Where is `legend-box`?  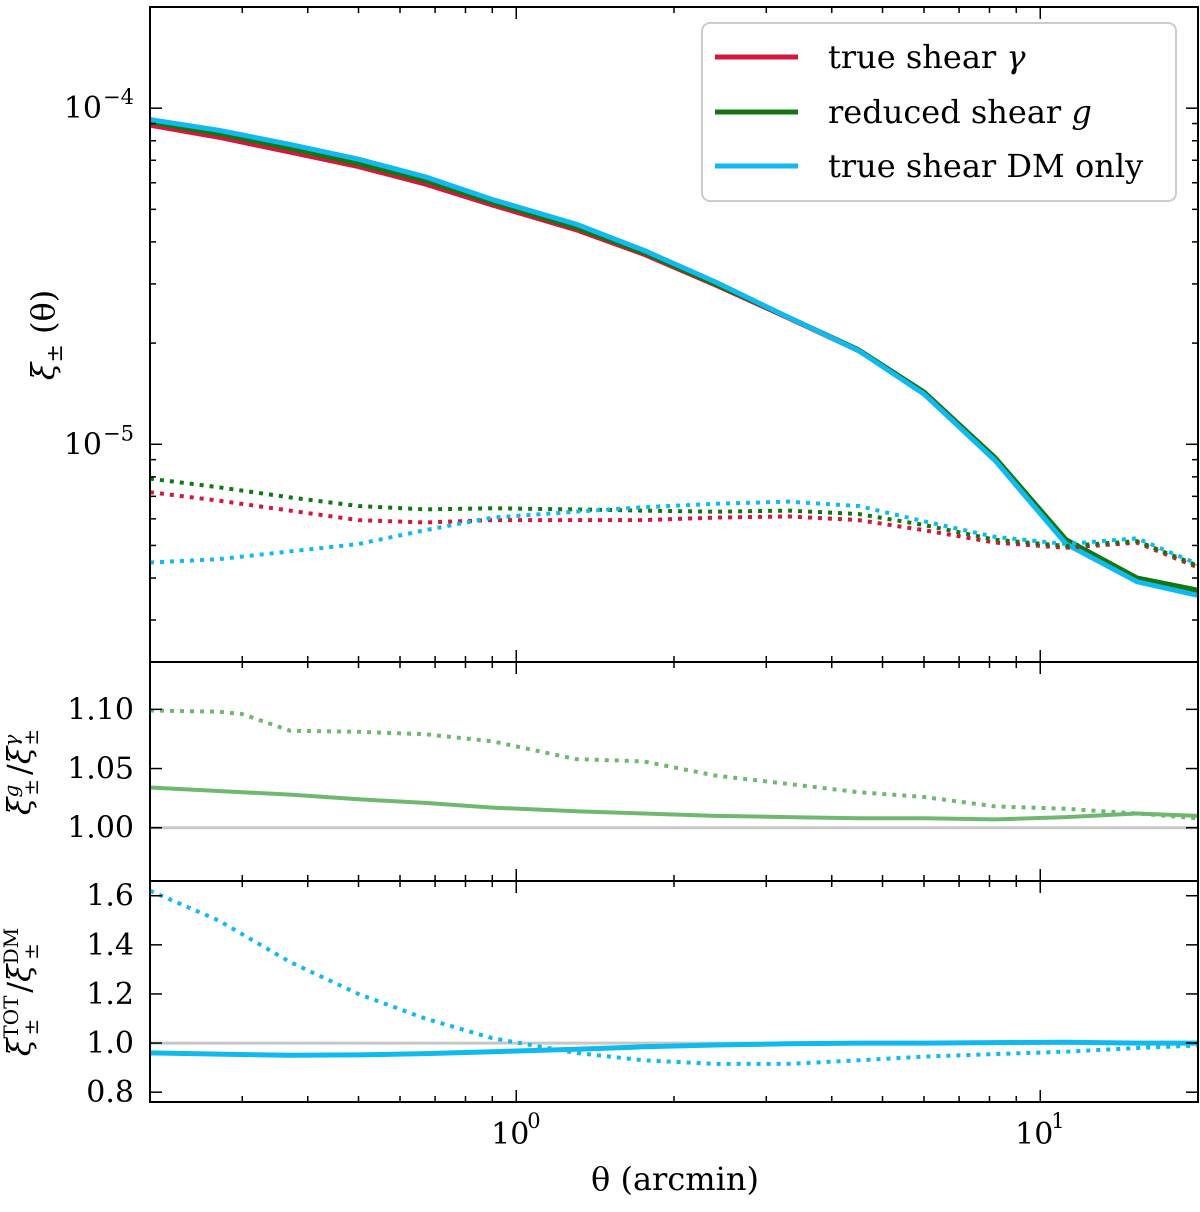 legend-box is located at coordinates (939, 112).